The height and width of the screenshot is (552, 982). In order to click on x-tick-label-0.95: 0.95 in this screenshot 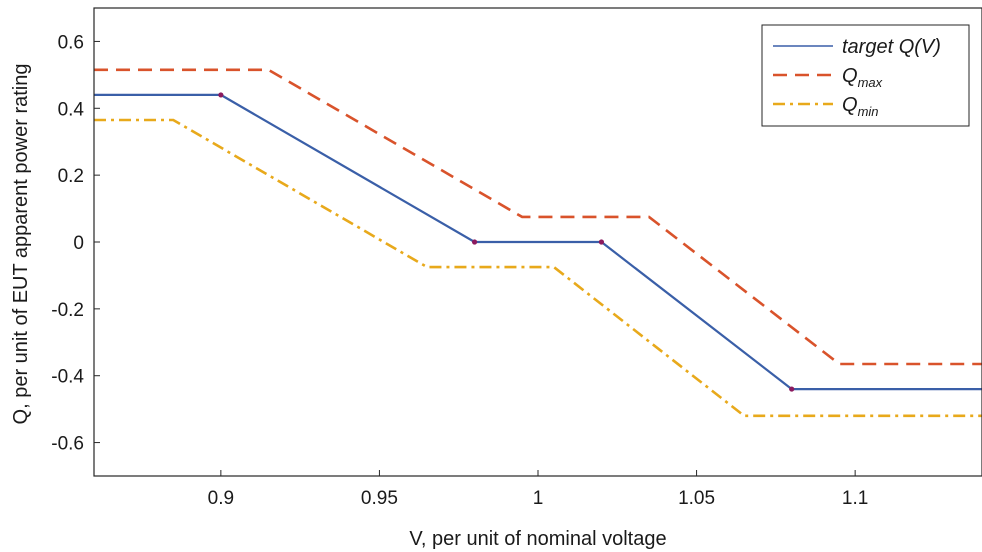, I will do `click(379, 498)`.